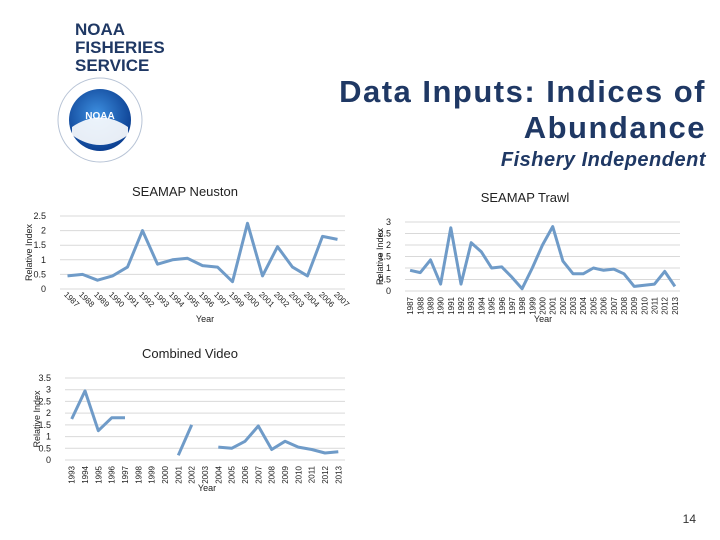  I want to click on chart-title: SEAMAP Trawl, so click(525, 197).